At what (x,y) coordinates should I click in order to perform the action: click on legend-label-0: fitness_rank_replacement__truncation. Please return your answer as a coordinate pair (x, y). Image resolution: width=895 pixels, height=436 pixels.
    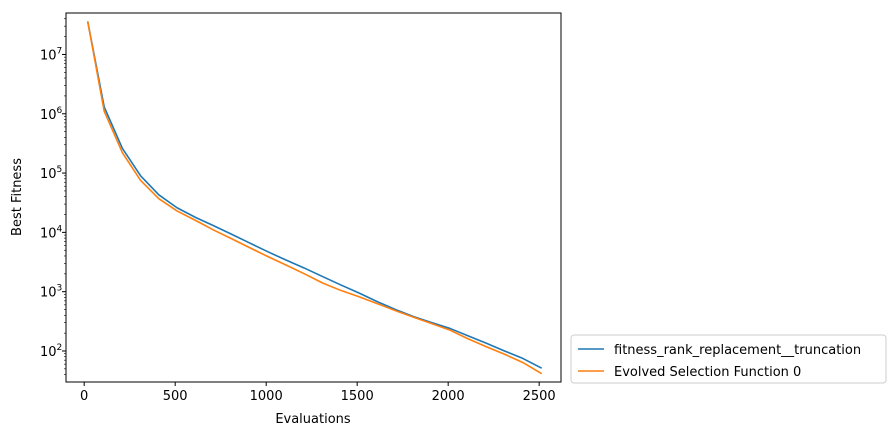
    Looking at the image, I should click on (737, 350).